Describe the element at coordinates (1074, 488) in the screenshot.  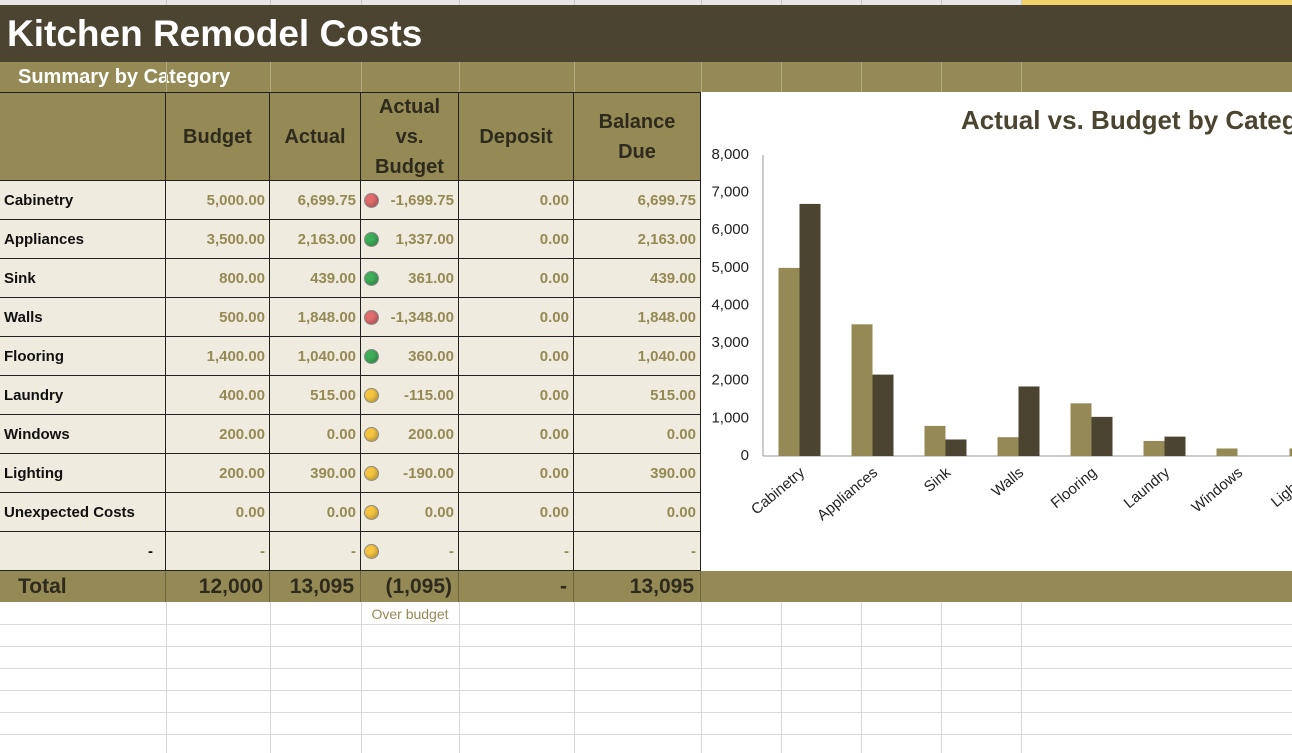
I see `x-tick-label: Flooring` at that location.